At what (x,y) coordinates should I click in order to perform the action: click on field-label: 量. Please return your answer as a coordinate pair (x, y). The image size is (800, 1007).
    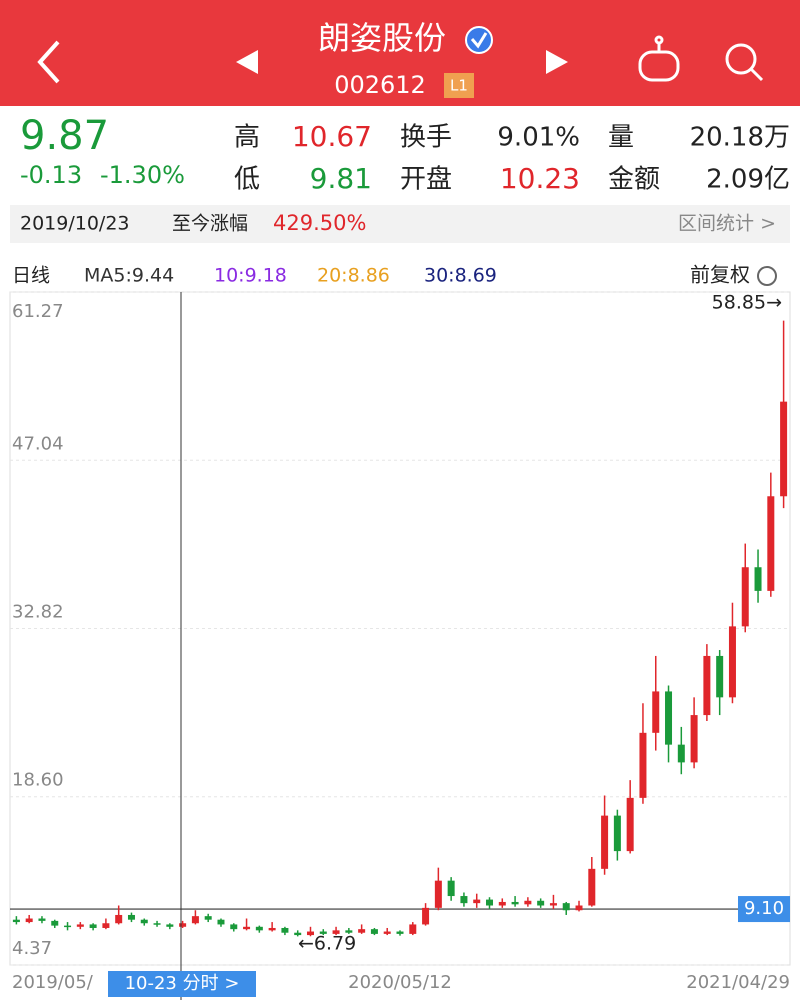
    Looking at the image, I should click on (621, 138).